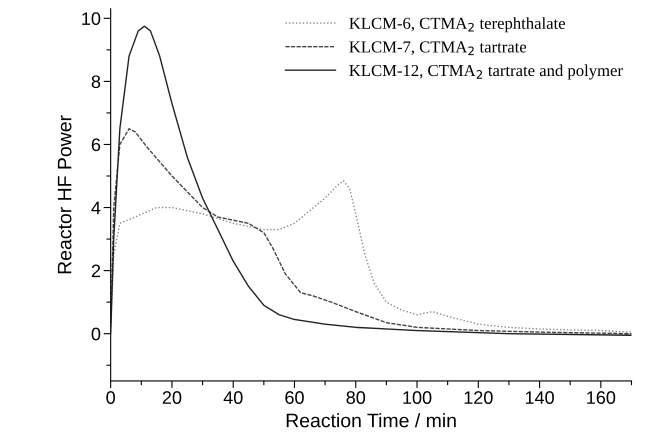  I want to click on y-tick-label: 4, so click(95, 208).